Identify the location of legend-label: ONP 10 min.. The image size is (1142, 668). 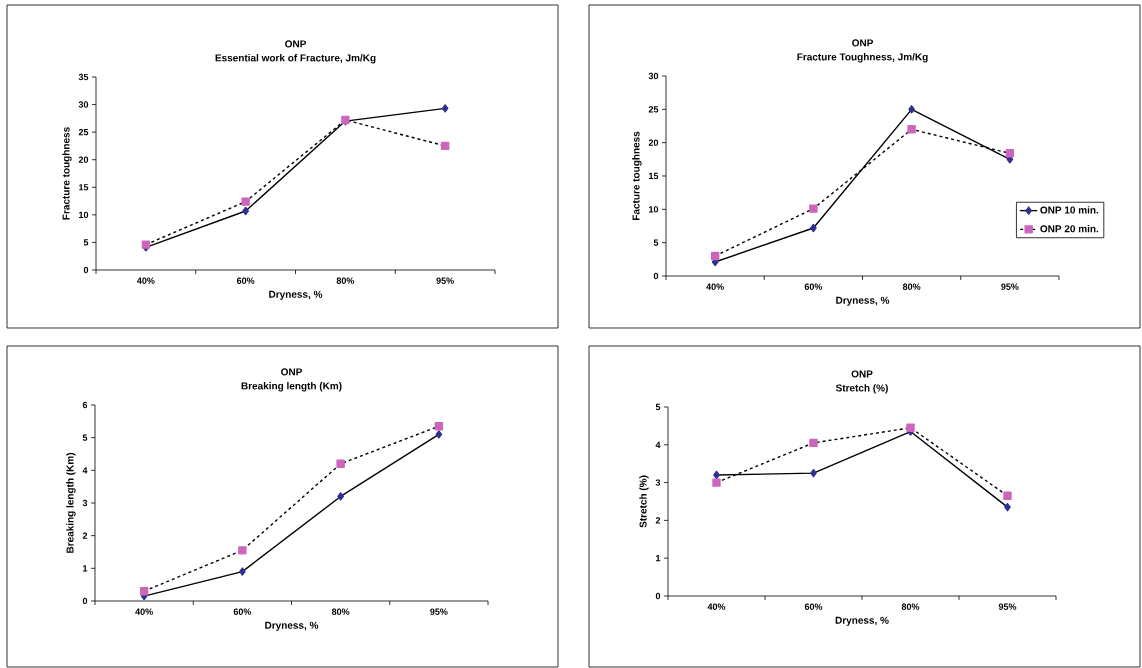
(1069, 210).